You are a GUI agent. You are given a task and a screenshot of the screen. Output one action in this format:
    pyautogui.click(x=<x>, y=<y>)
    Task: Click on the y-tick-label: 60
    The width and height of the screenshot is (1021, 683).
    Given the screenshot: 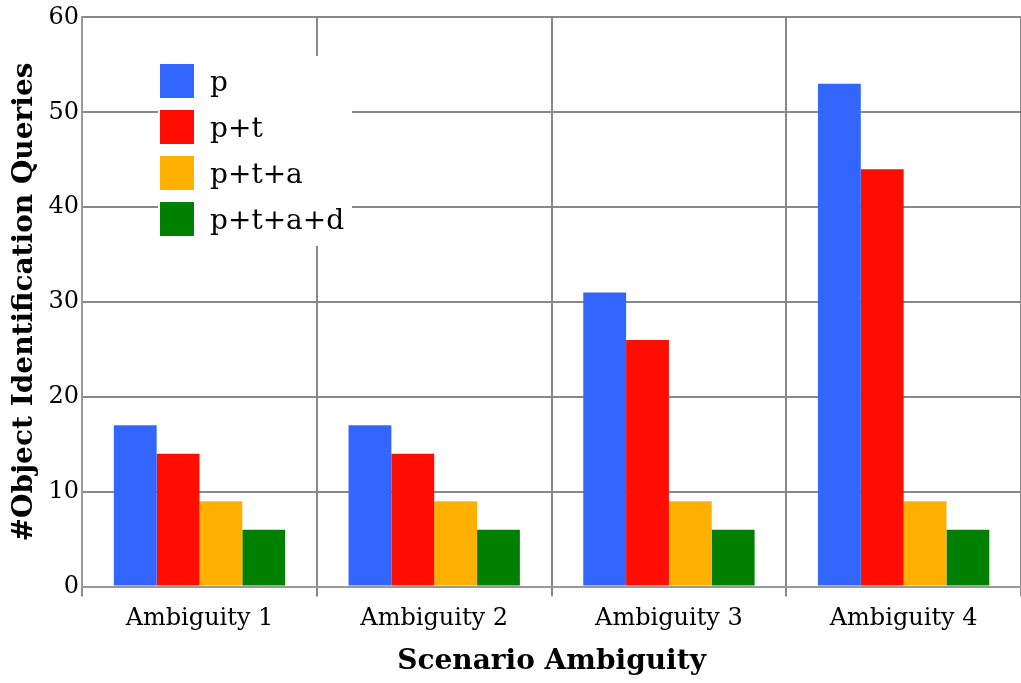 What is the action you would take?
    pyautogui.click(x=64, y=15)
    